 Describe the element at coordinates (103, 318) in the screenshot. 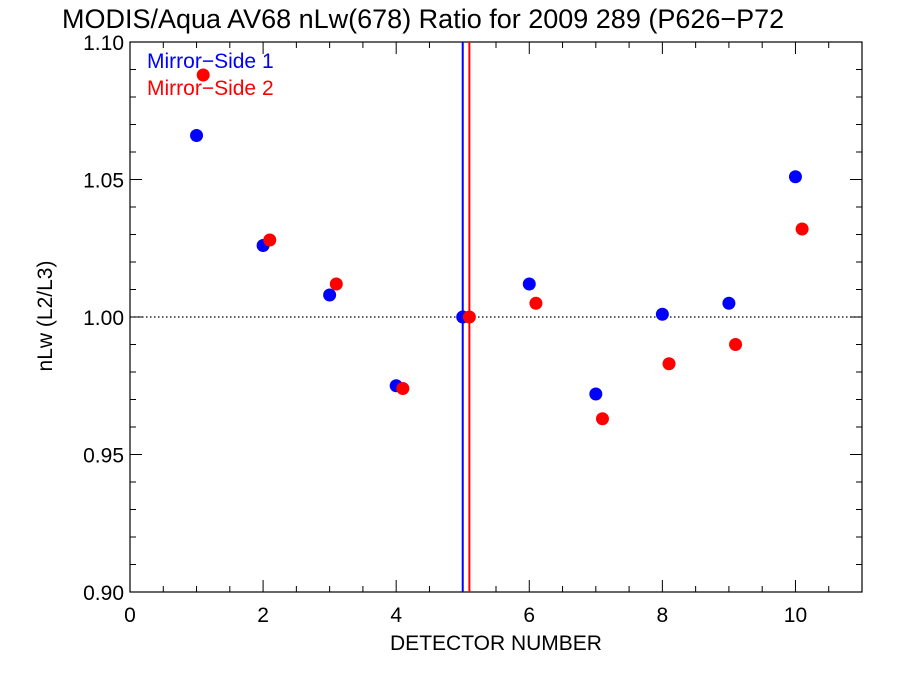

I see `y-tick-label: 1.00` at that location.